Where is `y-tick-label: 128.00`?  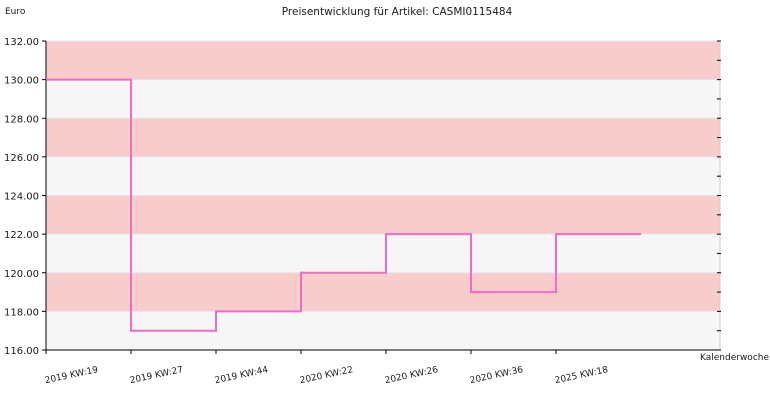 y-tick-label: 128.00 is located at coordinates (21, 119).